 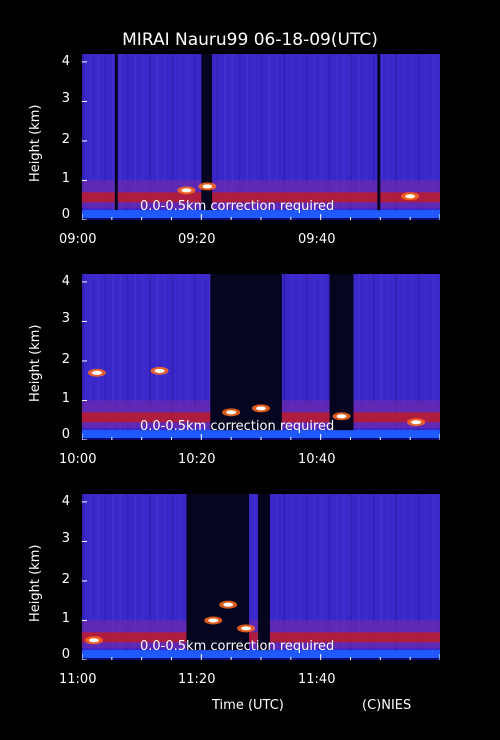 I want to click on y-tick: 0, so click(x=65, y=214).